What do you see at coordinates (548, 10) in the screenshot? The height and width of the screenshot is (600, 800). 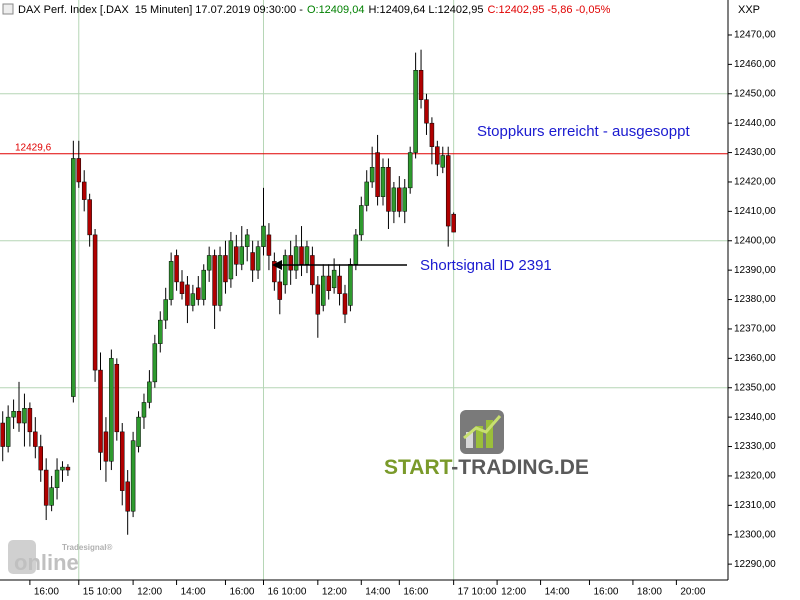 I see `header-part: C:12402,95 -5,86 -0,05%` at bounding box center [548, 10].